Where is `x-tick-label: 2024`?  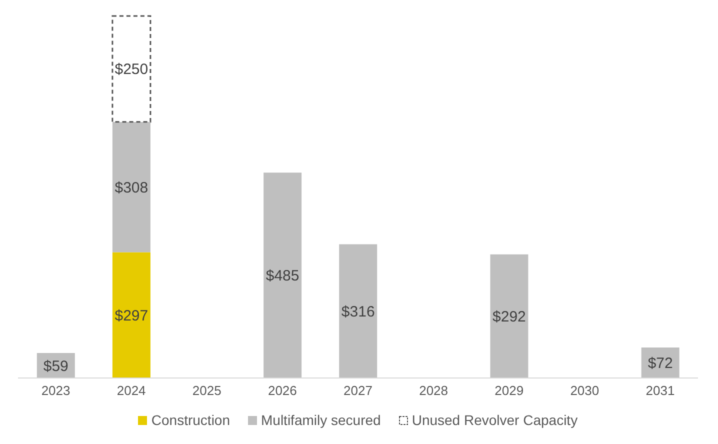
x-tick-label: 2024 is located at coordinates (131, 390).